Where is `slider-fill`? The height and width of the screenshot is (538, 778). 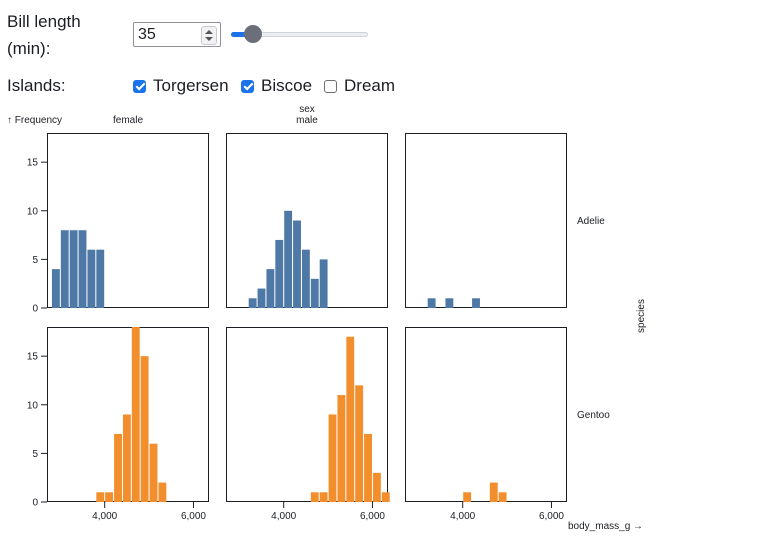 slider-fill is located at coordinates (242, 34).